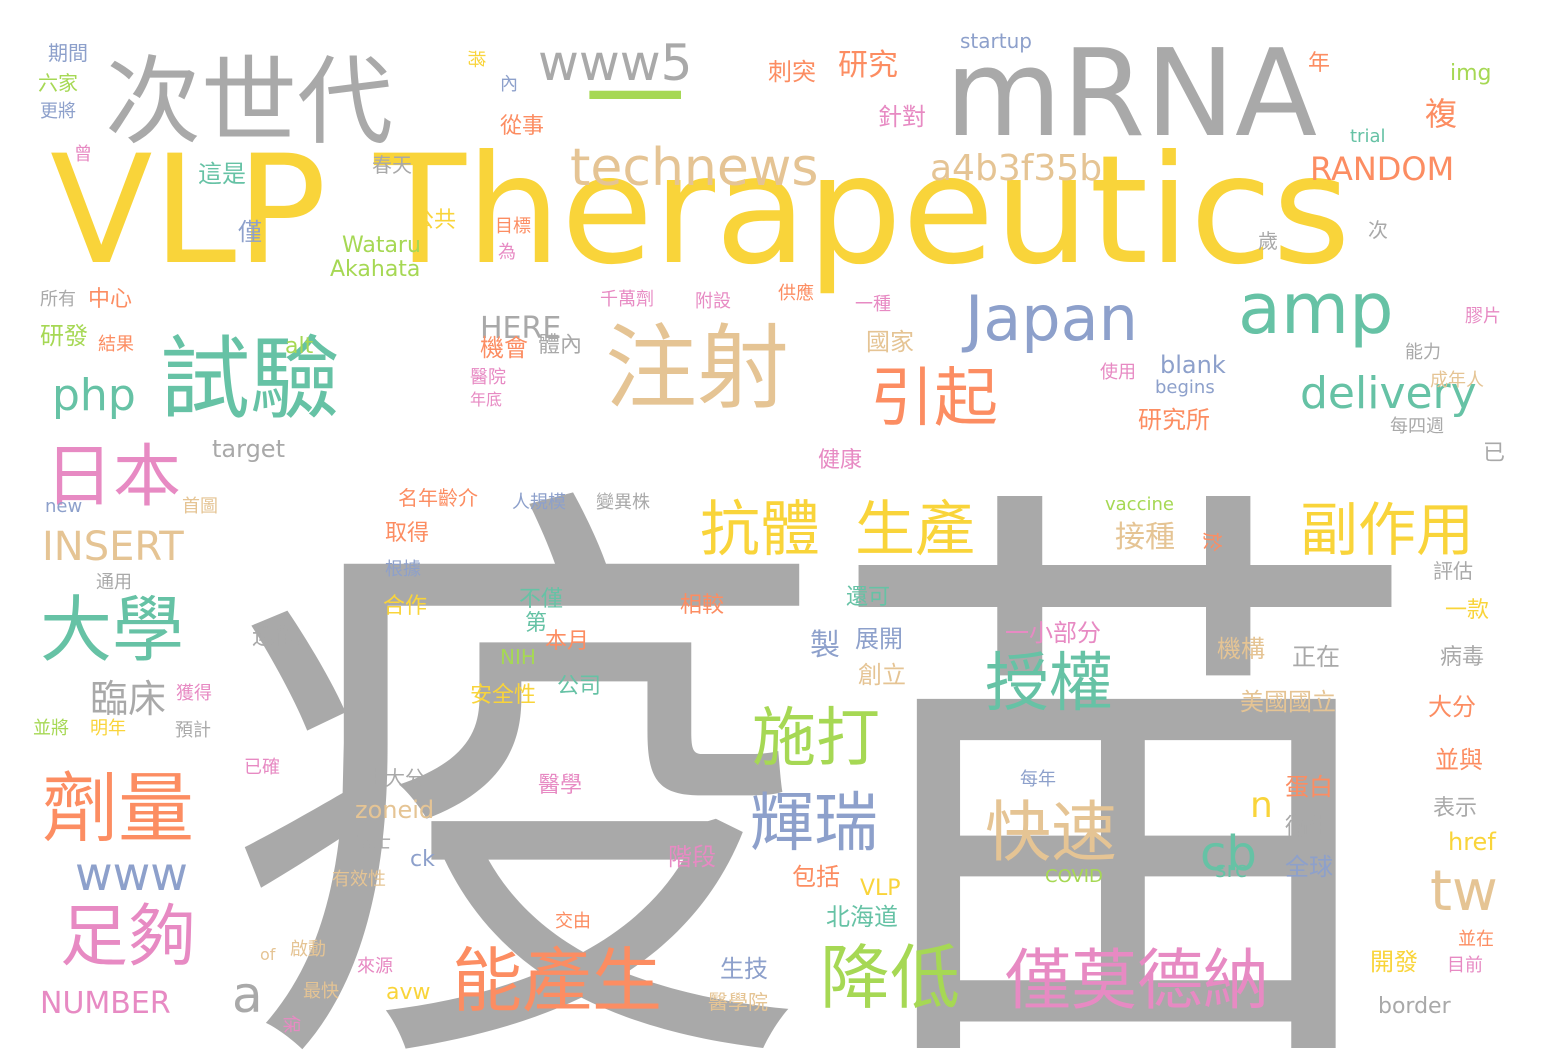 The height and width of the screenshot is (1052, 1548). I want to click on cloud-word: 為, so click(507, 252).